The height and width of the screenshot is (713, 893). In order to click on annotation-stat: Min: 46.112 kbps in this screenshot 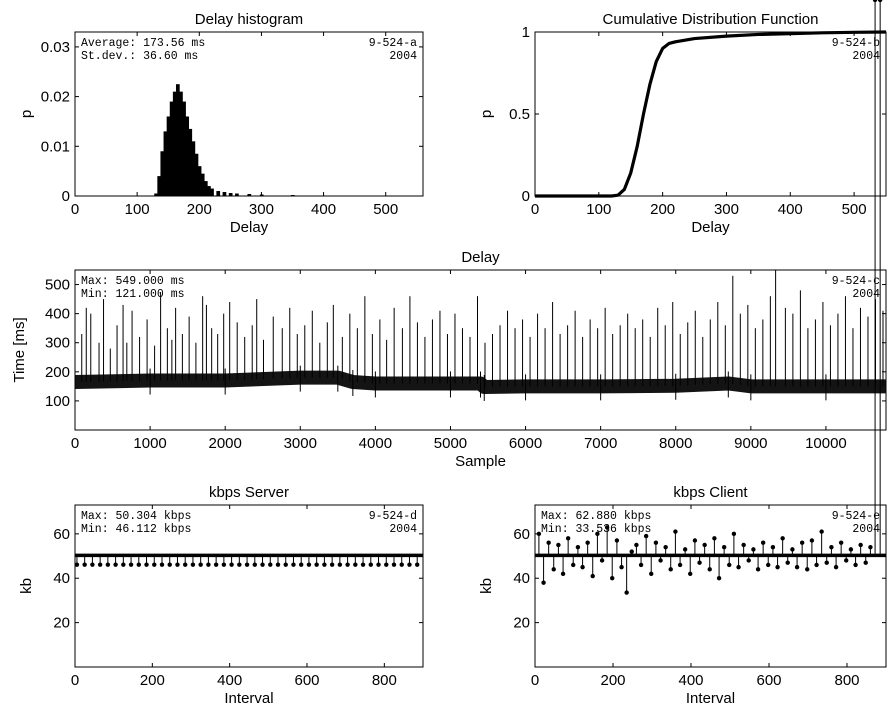, I will do `click(136, 529)`.